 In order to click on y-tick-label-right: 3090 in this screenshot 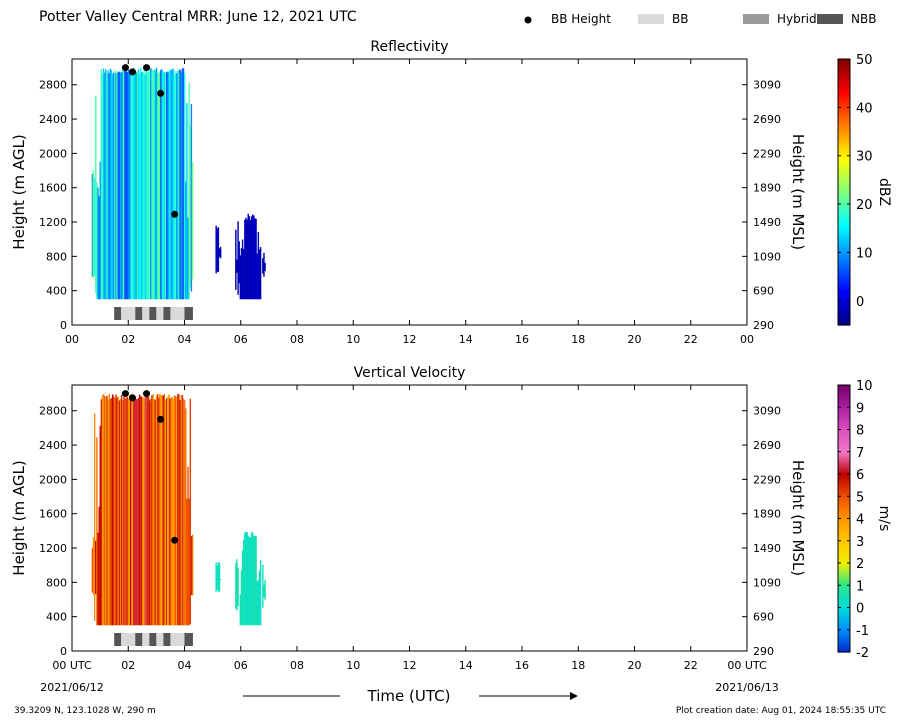, I will do `click(767, 411)`.